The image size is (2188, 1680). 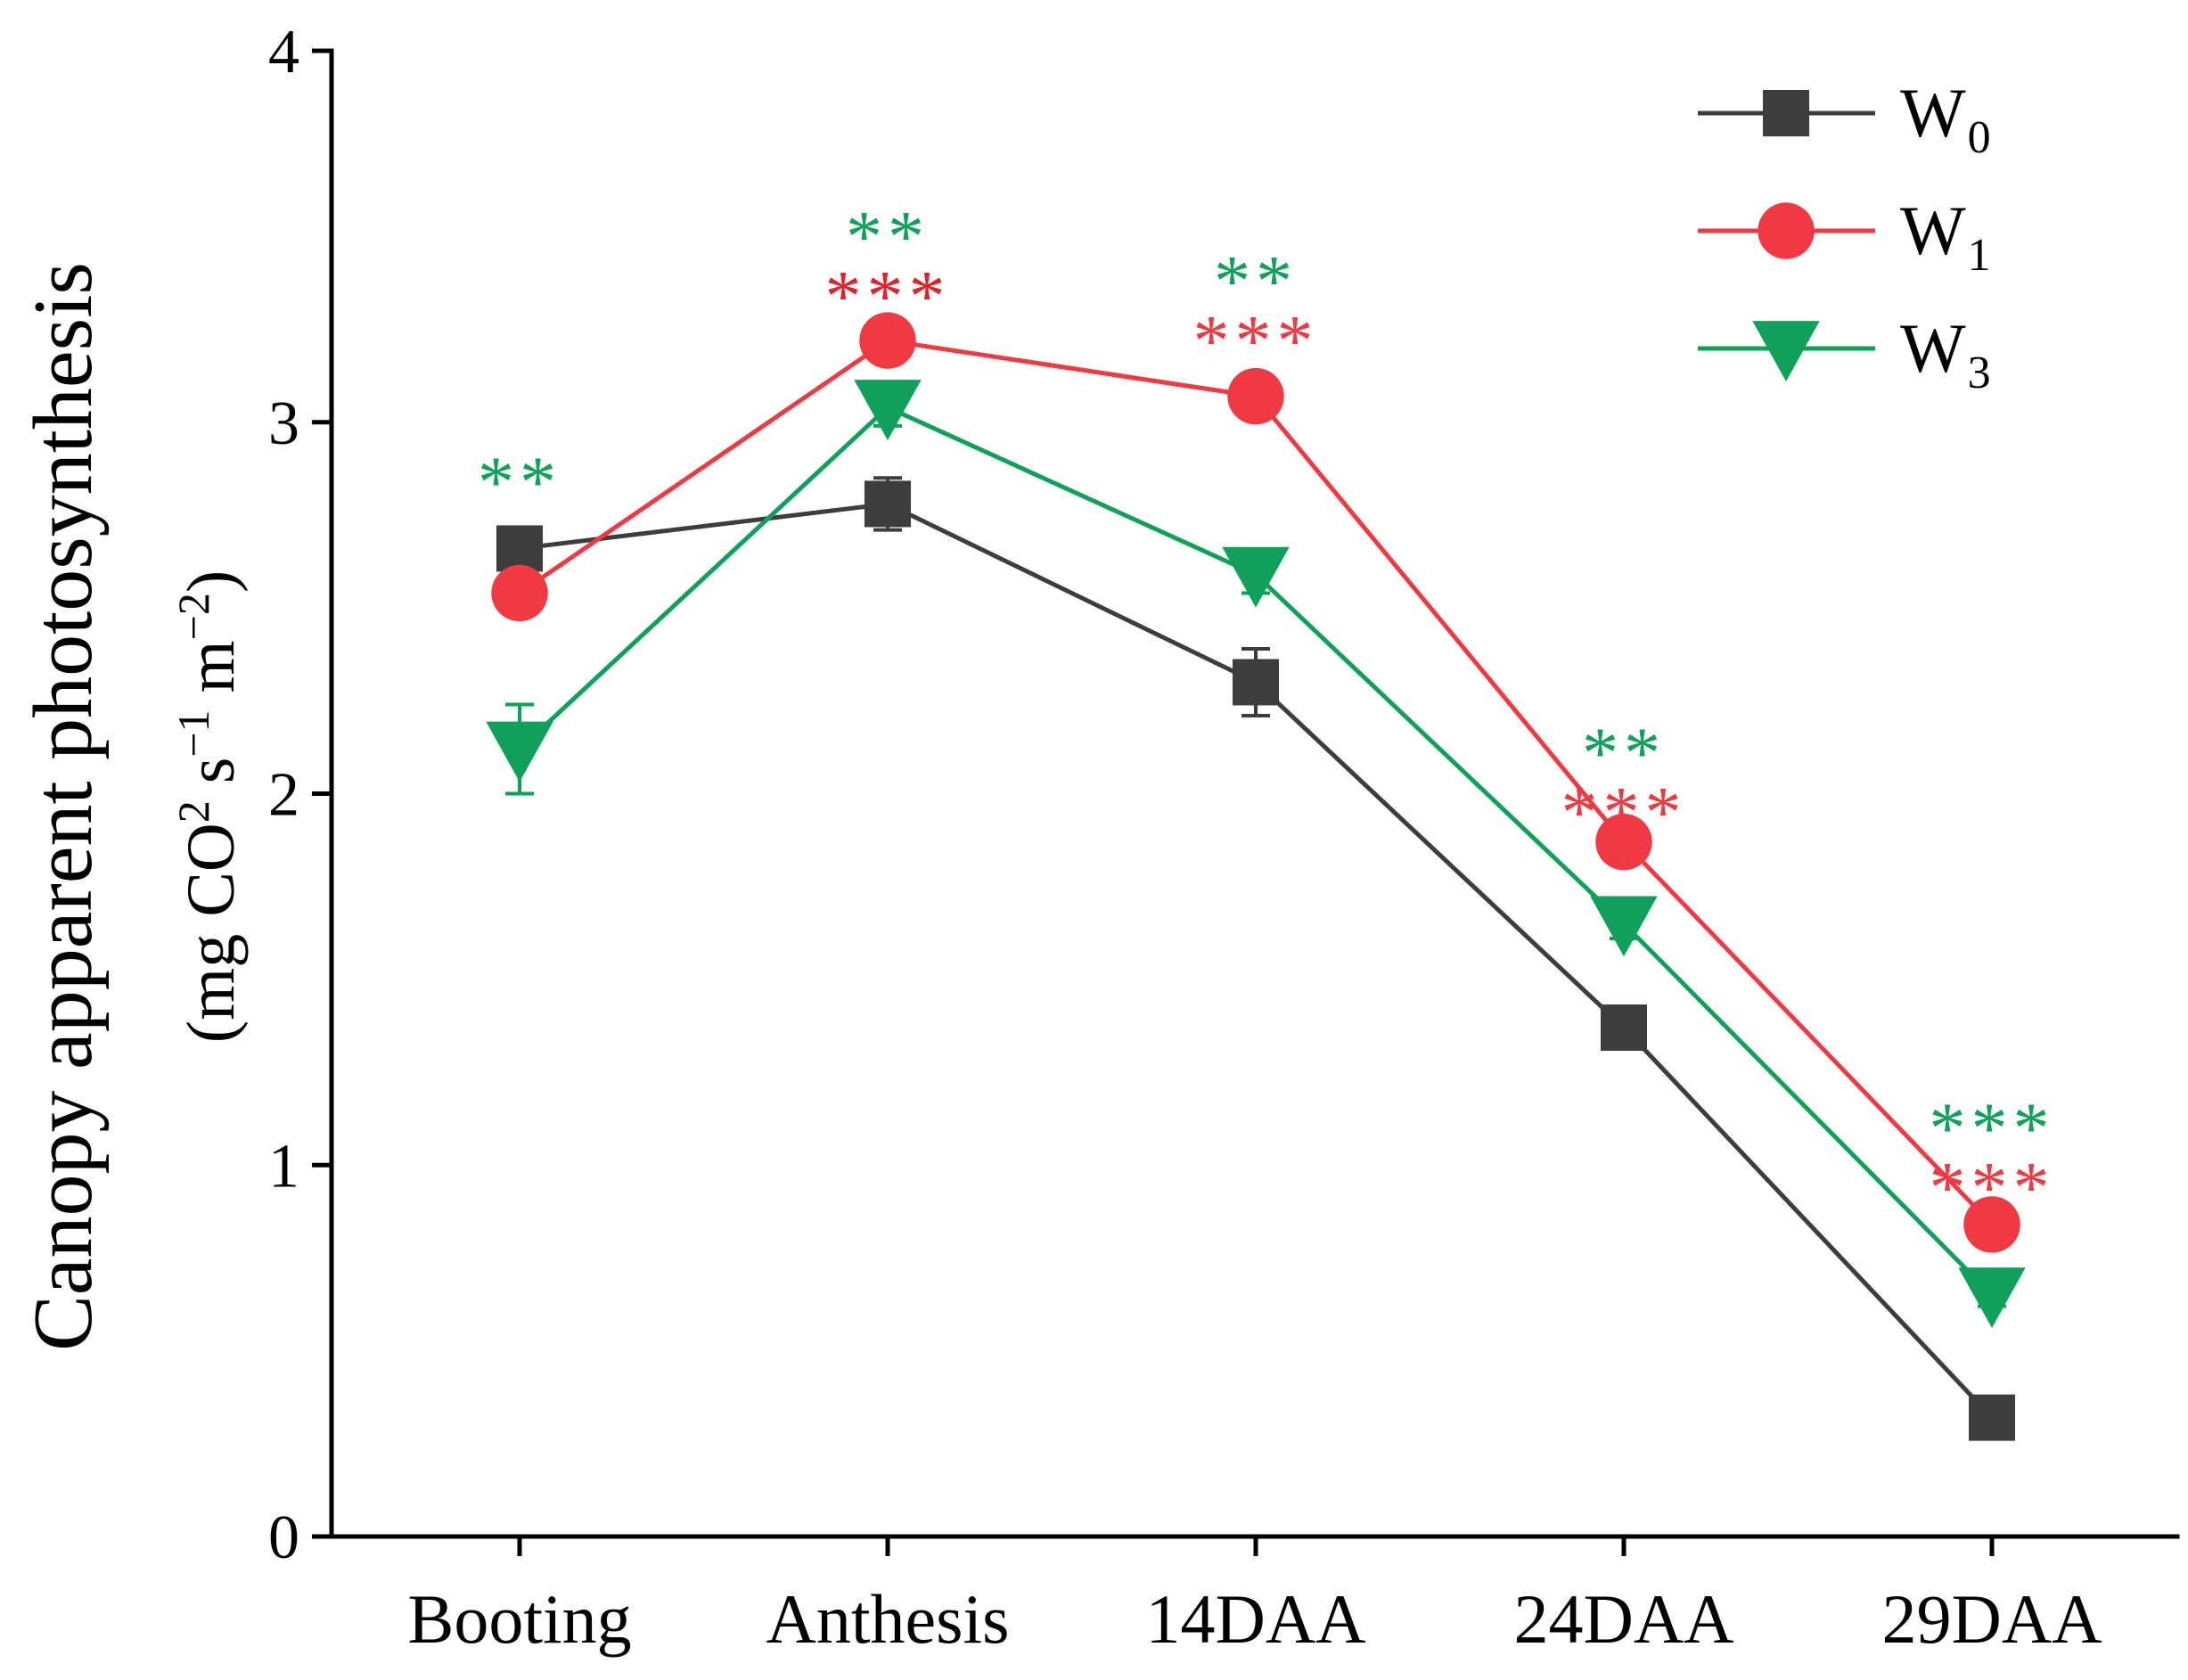 I want to click on legend-label: W3, so click(x=1946, y=354).